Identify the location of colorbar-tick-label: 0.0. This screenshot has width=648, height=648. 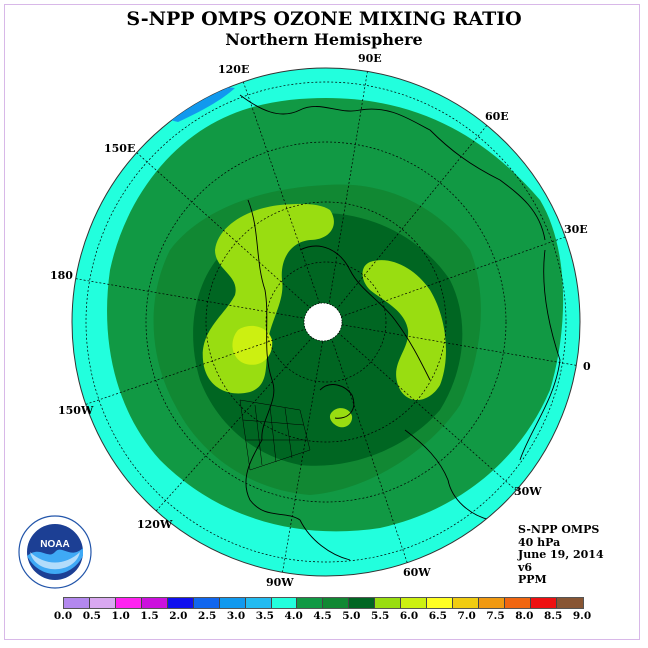
(63, 616).